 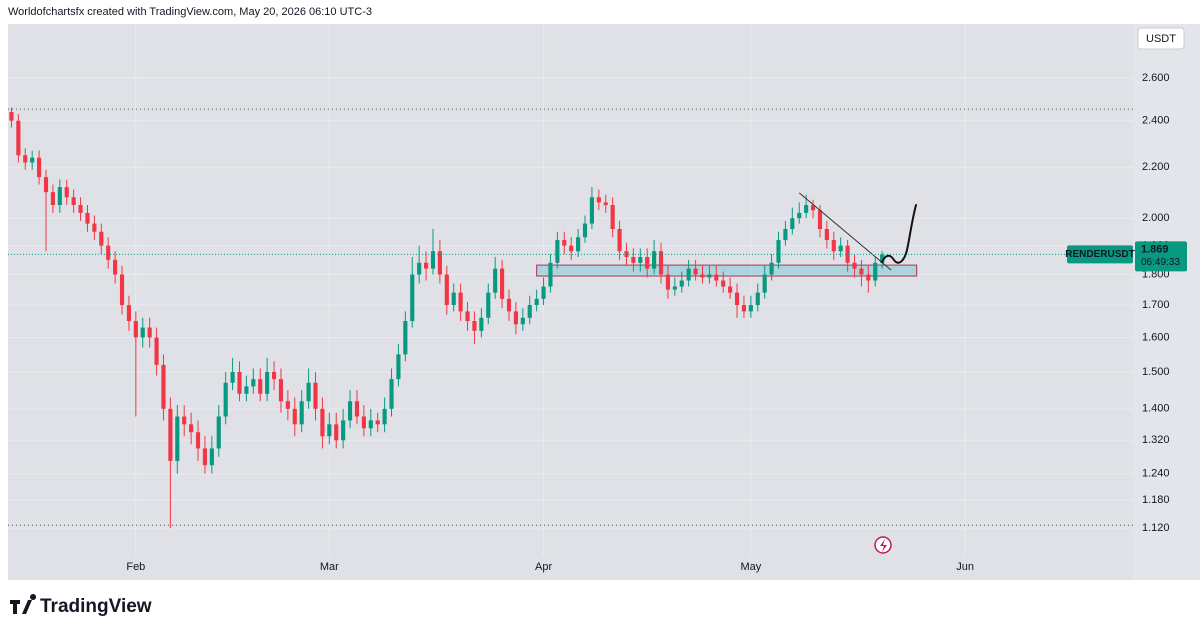 I want to click on trendline, so click(x=845, y=231).